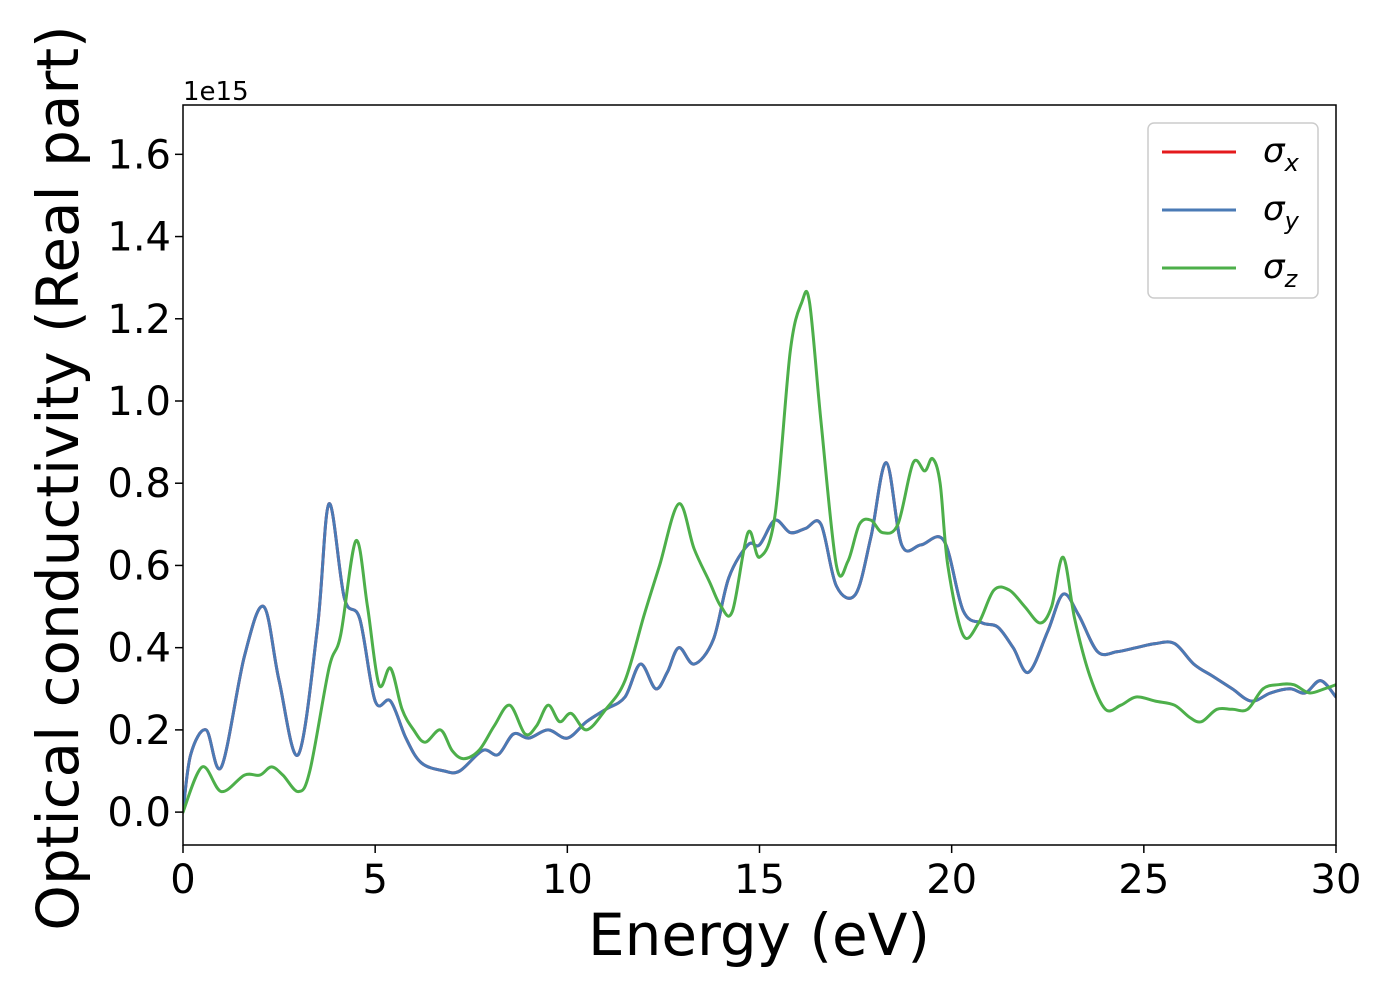 Image resolution: width=1400 pixels, height=1000 pixels. What do you see at coordinates (139, 566) in the screenshot?
I see `y-tick-label: 0.6` at bounding box center [139, 566].